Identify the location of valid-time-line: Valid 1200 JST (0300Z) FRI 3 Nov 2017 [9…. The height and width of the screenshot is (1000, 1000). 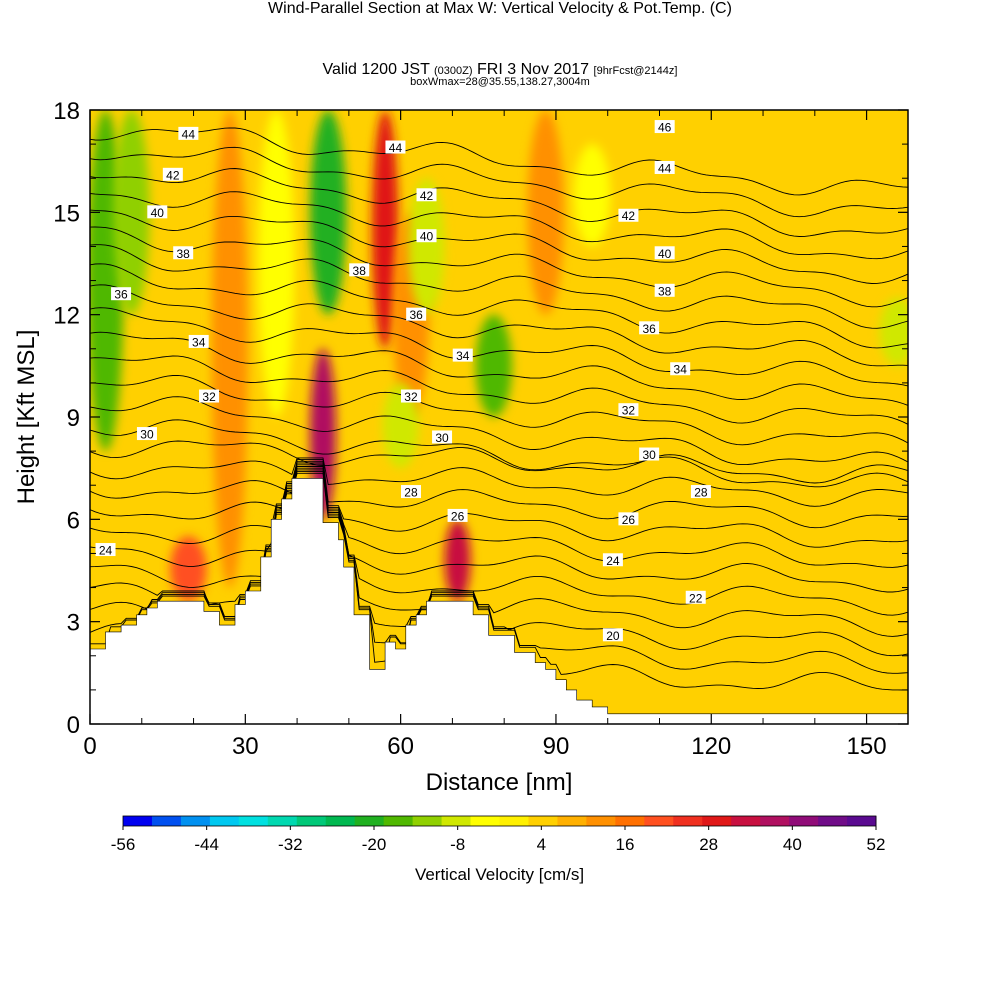
(500, 70).